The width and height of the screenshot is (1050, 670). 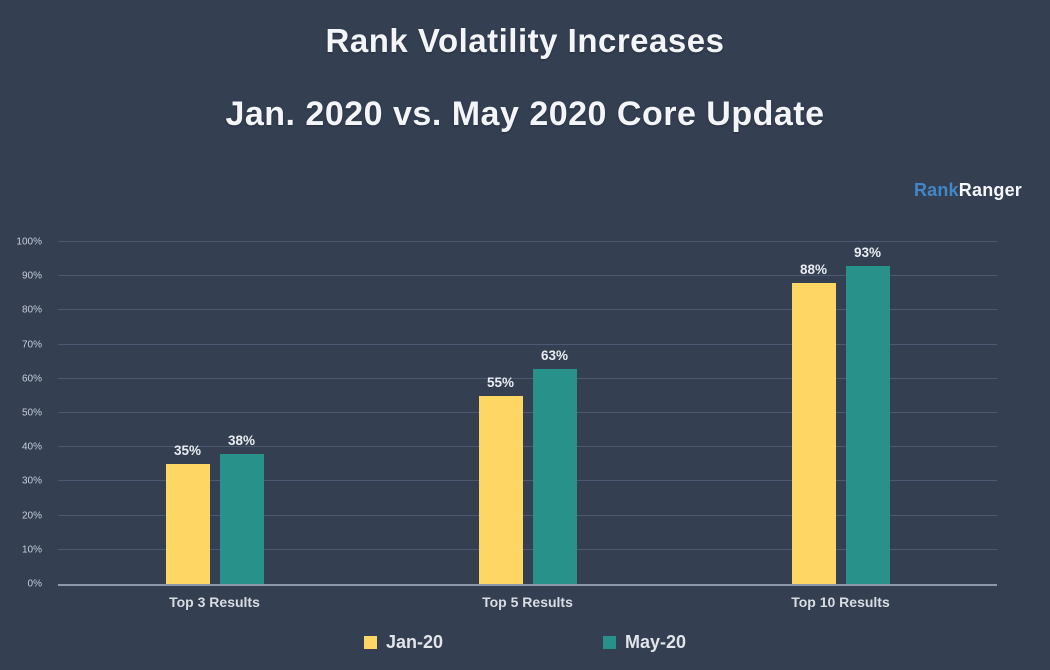 I want to click on bar-jan-20-top-10-results: 88%, so click(x=813, y=423).